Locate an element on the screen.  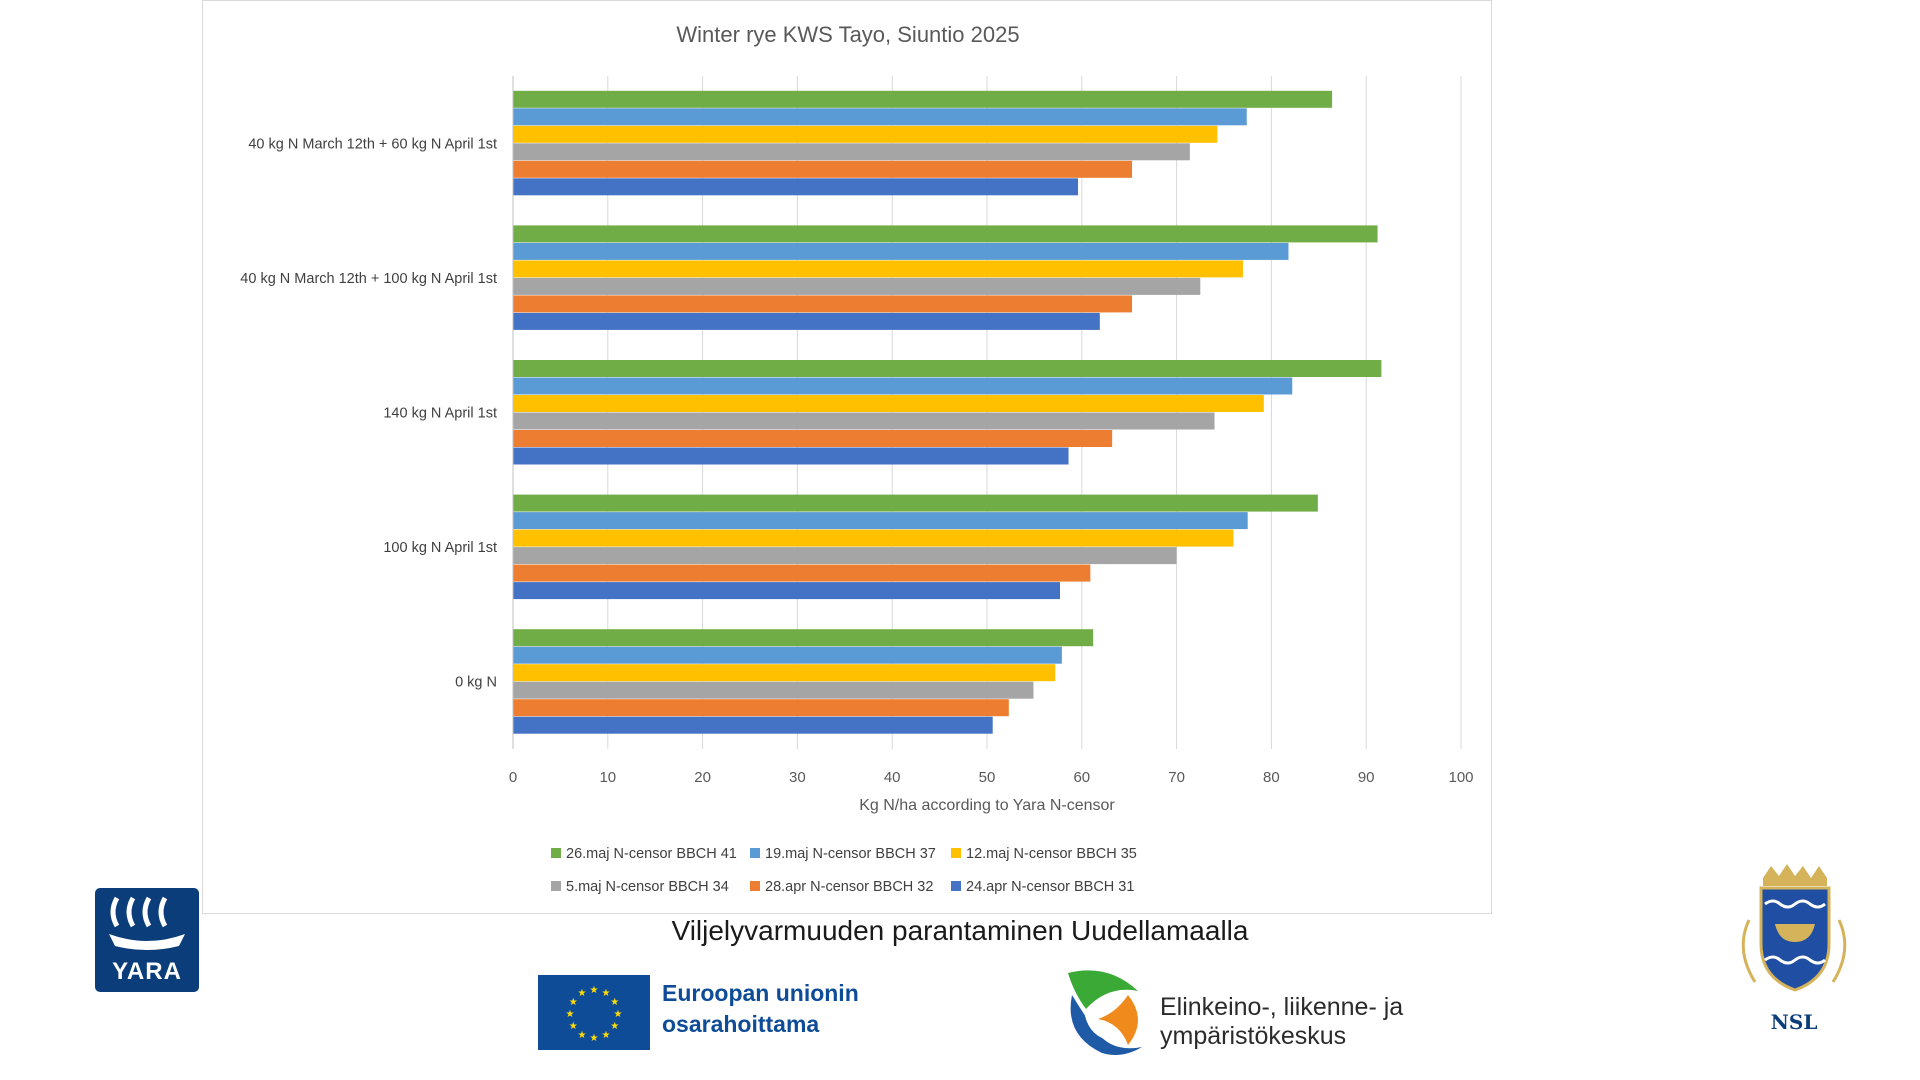
viking-ship-icon is located at coordinates (147, 923).